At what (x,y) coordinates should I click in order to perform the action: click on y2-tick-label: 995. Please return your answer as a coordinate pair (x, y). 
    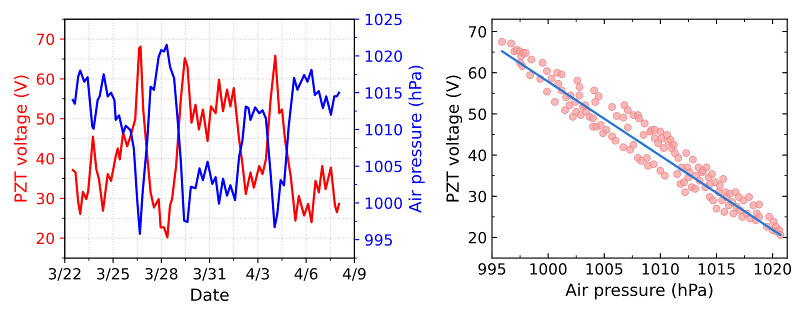
    Looking at the image, I should click on (378, 240).